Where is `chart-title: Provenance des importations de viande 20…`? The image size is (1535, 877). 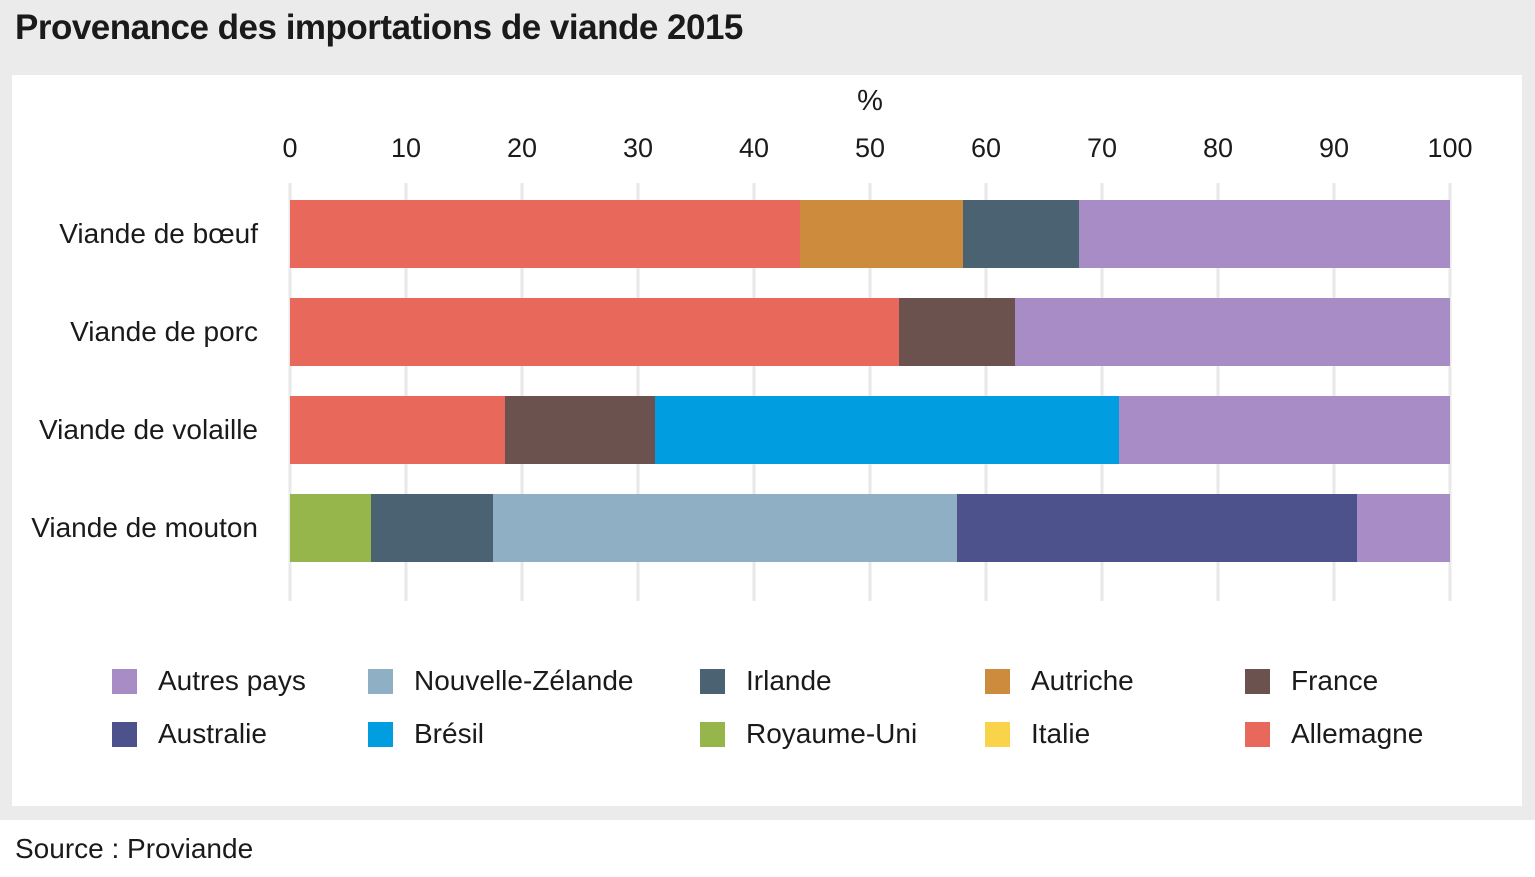 chart-title: Provenance des importations de viande 20… is located at coordinates (379, 27).